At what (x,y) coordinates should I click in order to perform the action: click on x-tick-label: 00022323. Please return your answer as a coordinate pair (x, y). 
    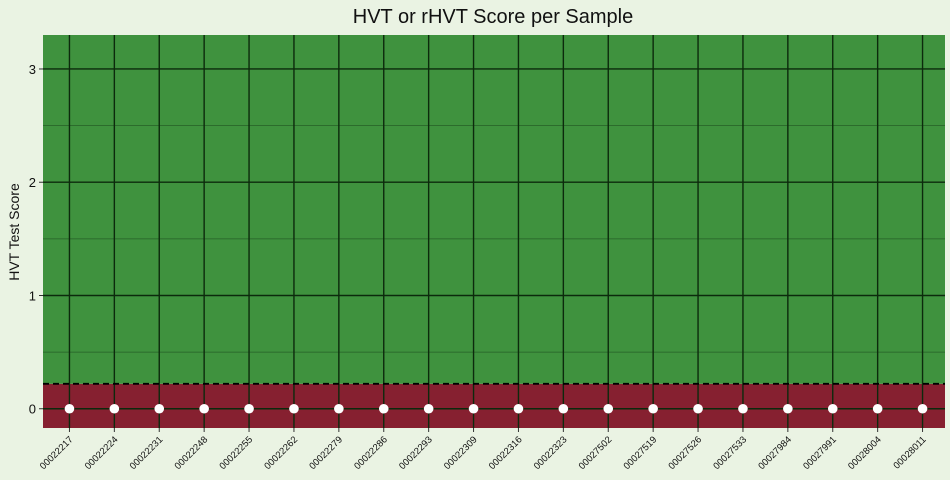
    Looking at the image, I should click on (551, 453).